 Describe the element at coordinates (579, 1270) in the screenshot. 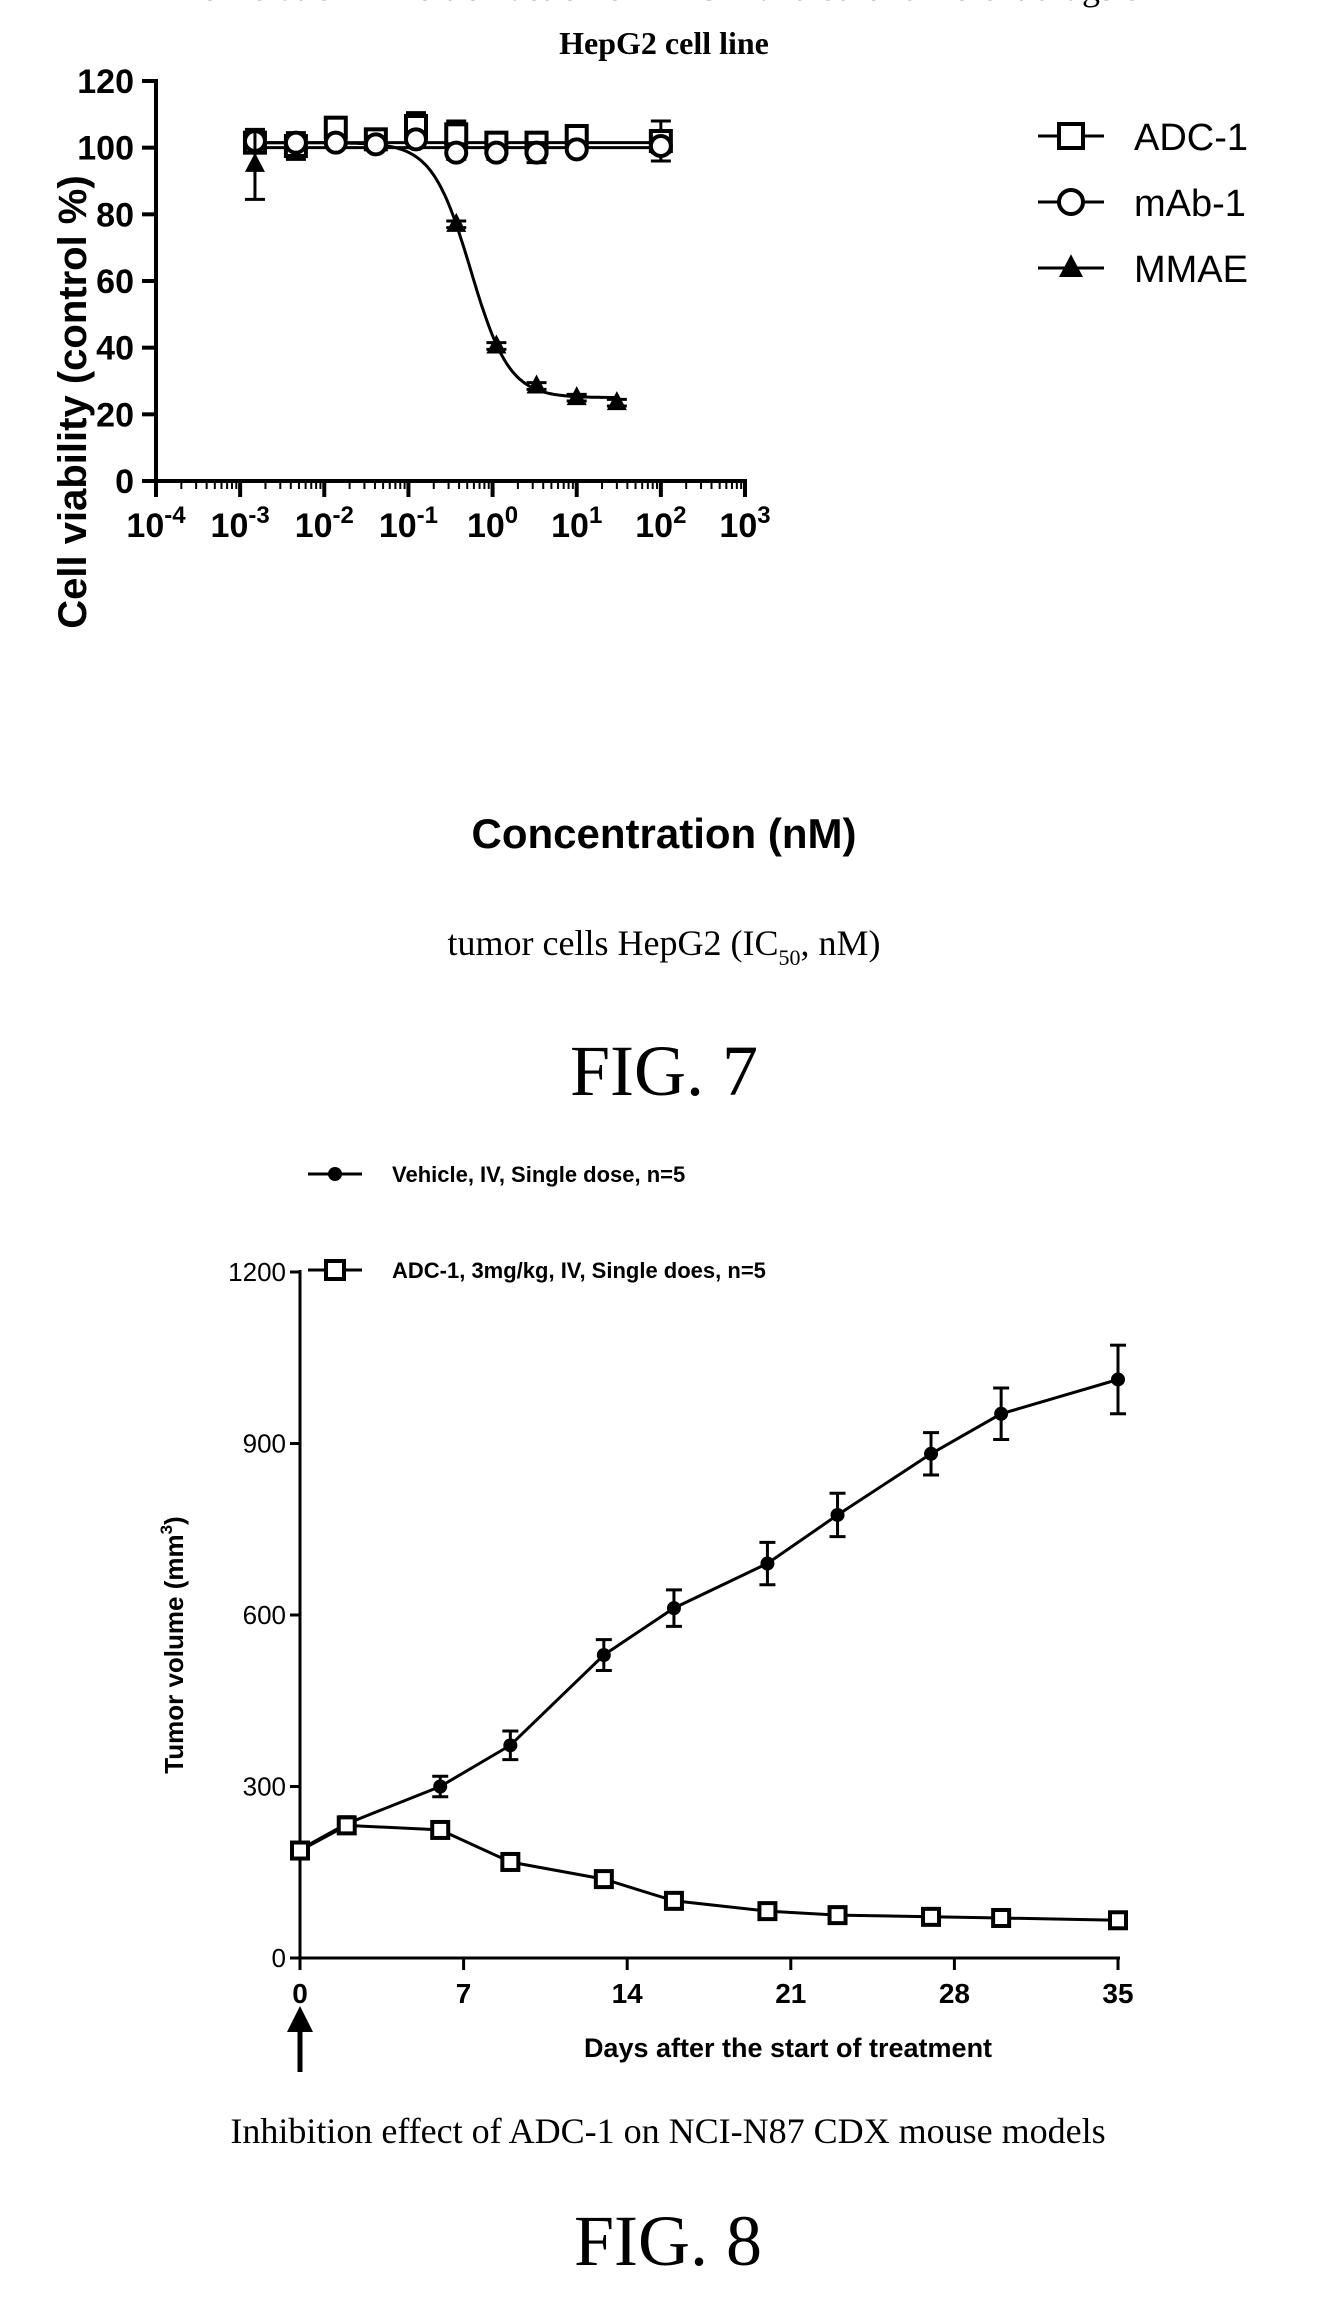

I see `legend-label: ADC-1, 3mg/kg, IV, Single does, n=5` at that location.